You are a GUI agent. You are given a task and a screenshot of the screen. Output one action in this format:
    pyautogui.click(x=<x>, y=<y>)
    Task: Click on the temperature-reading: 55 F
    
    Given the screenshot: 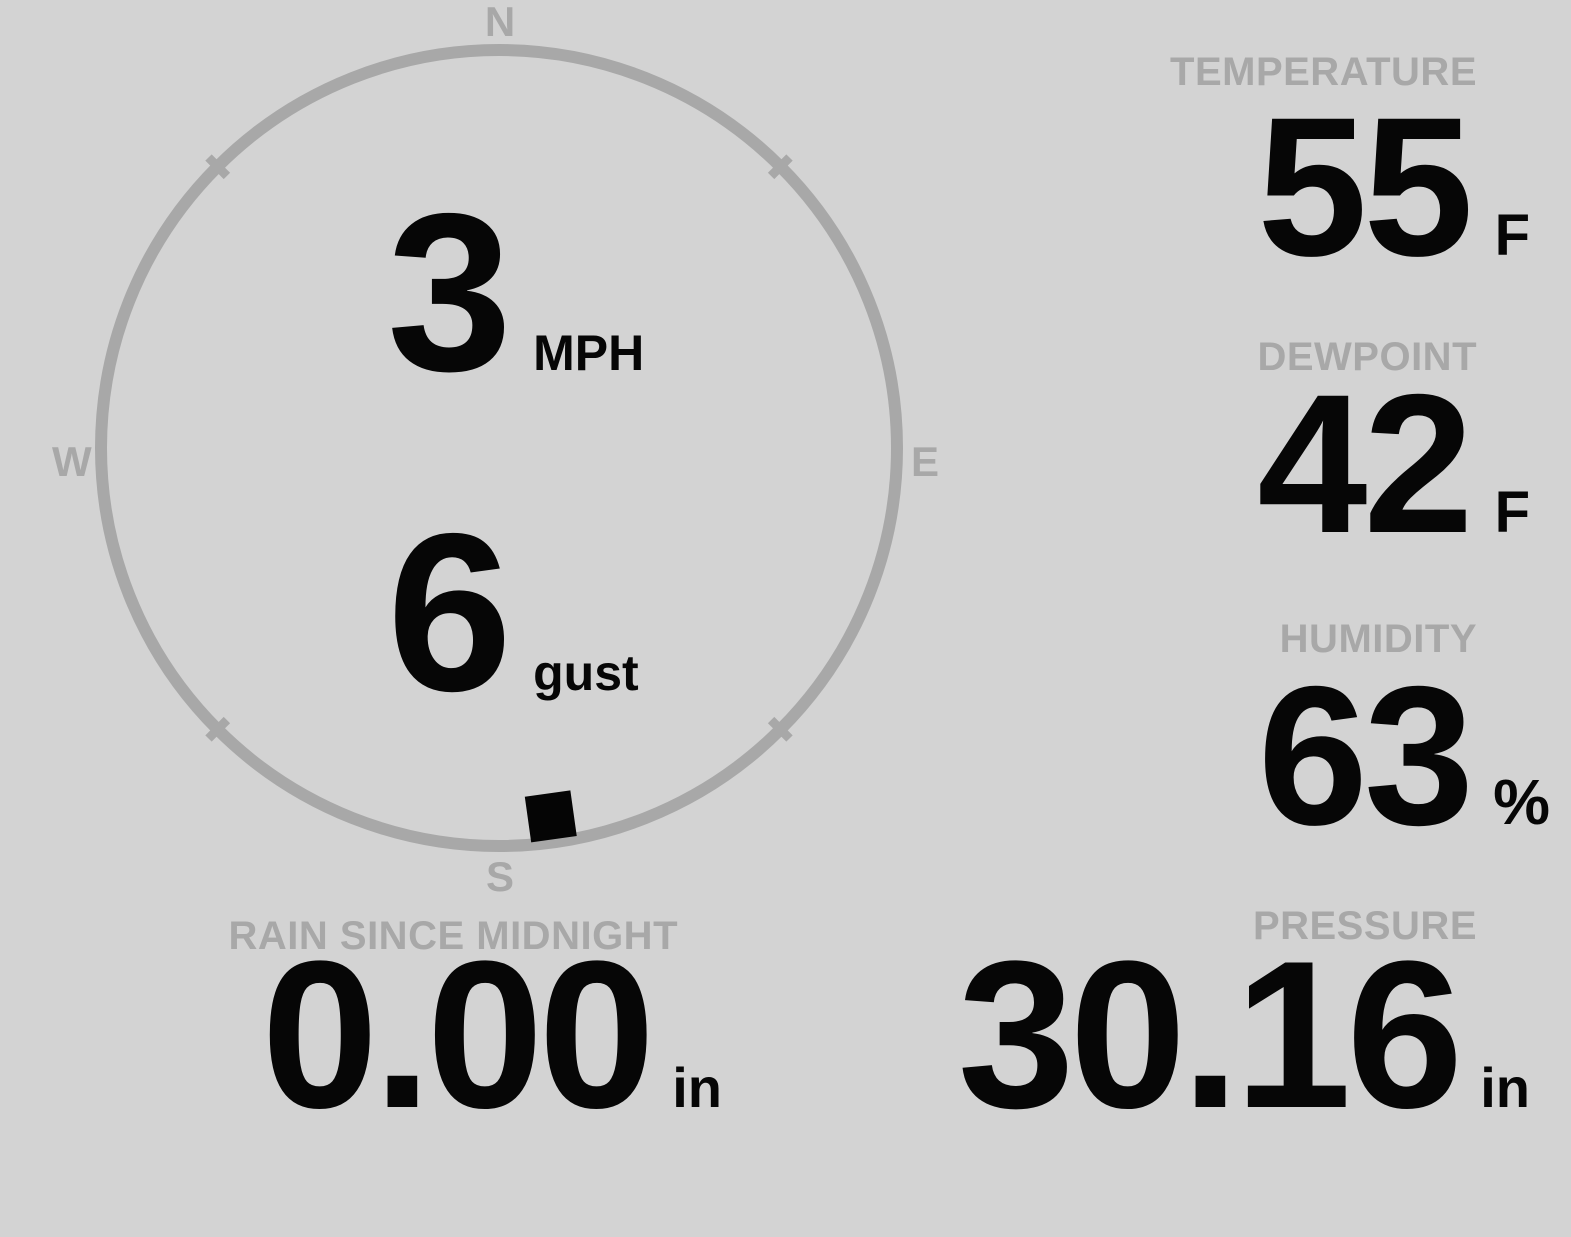 What is the action you would take?
    pyautogui.click(x=1393, y=187)
    